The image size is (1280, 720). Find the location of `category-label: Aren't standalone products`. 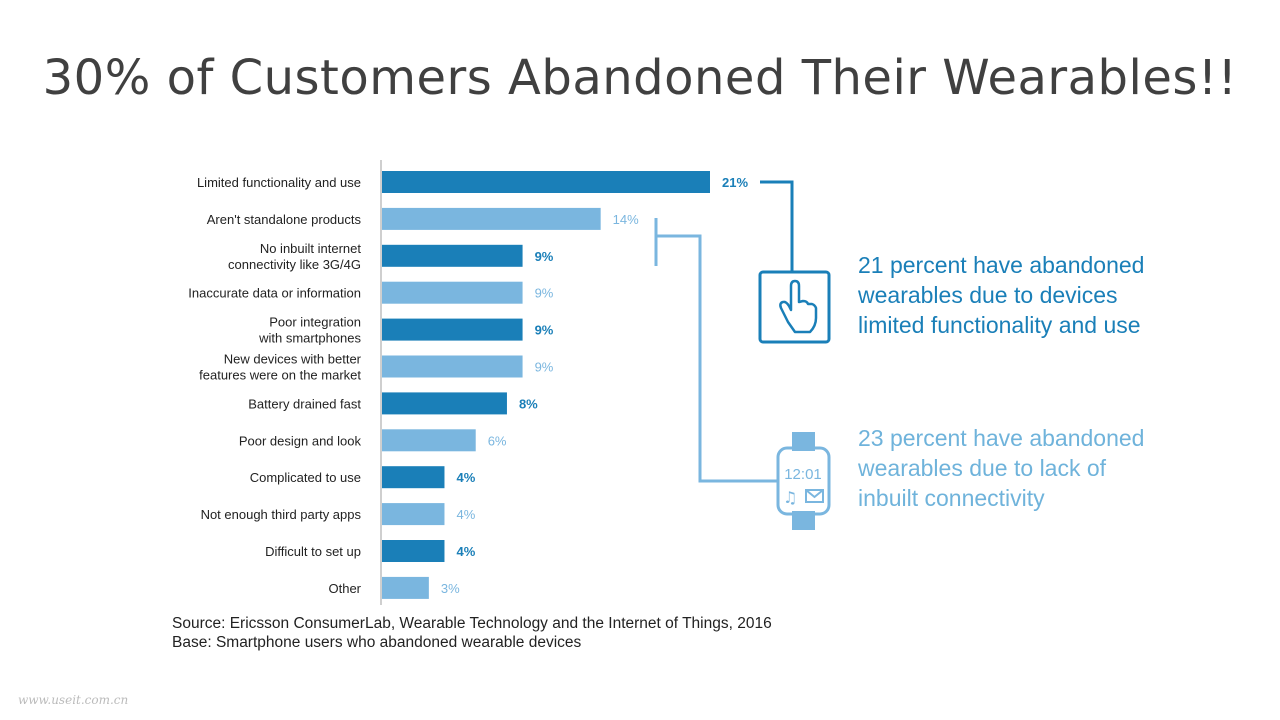

category-label: Aren't standalone products is located at coordinates (284, 219).